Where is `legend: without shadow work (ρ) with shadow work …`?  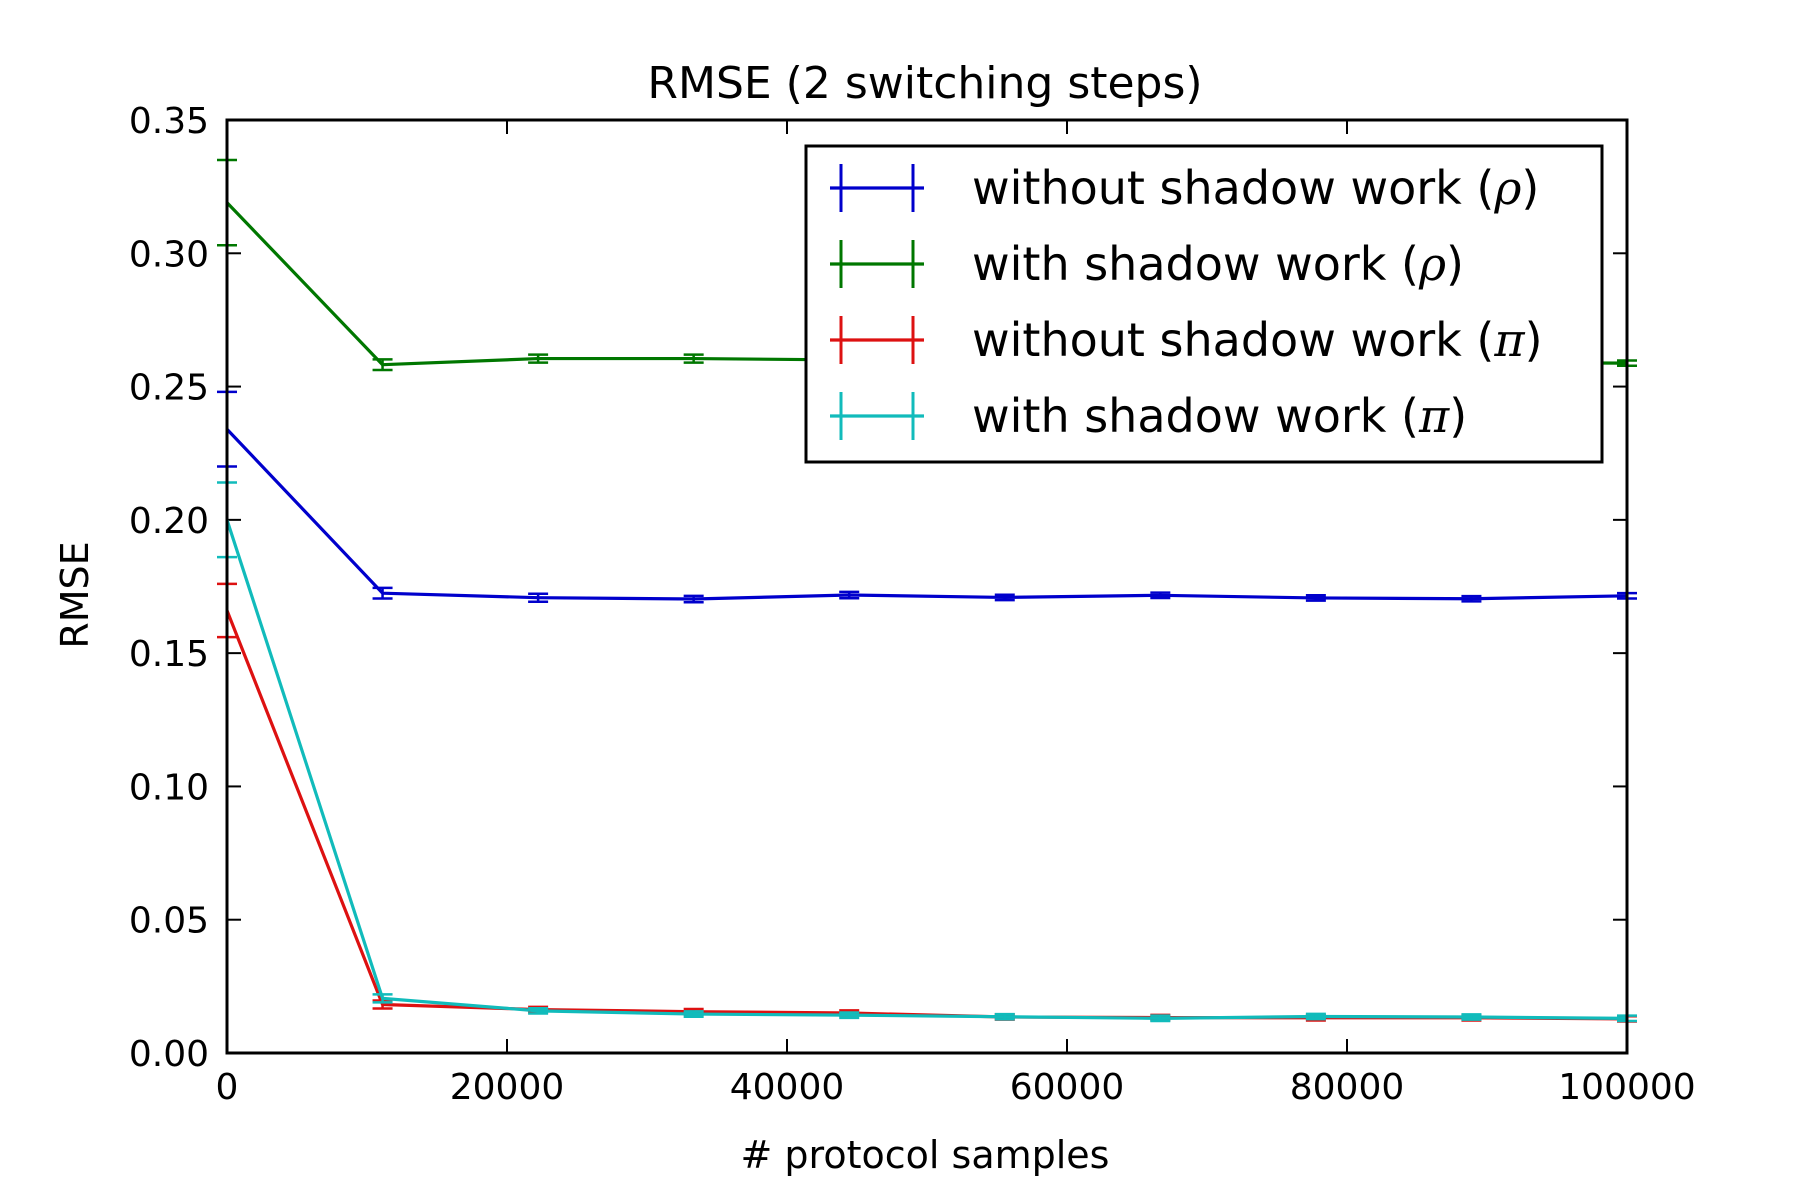
legend: without shadow work (ρ) with shadow work … is located at coordinates (1204, 304).